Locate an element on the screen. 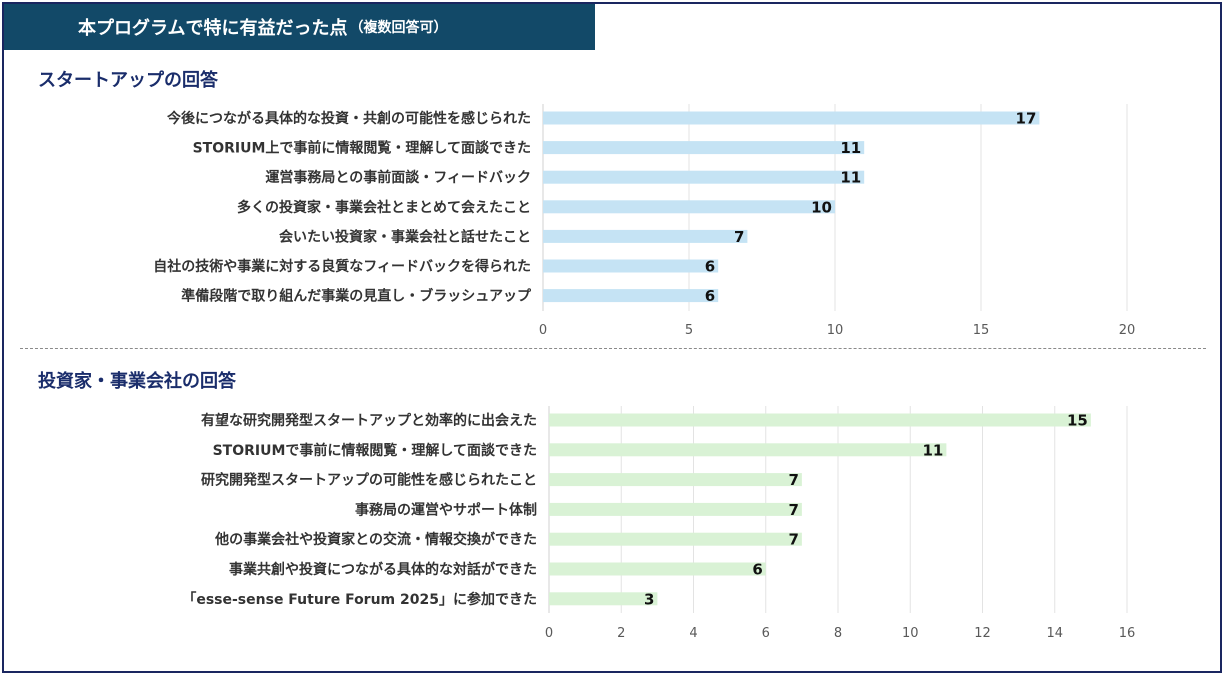 The image size is (1224, 676). startup-category-label: 多くの投資家・事業会社とまとめて会えたこと is located at coordinates (384, 207).